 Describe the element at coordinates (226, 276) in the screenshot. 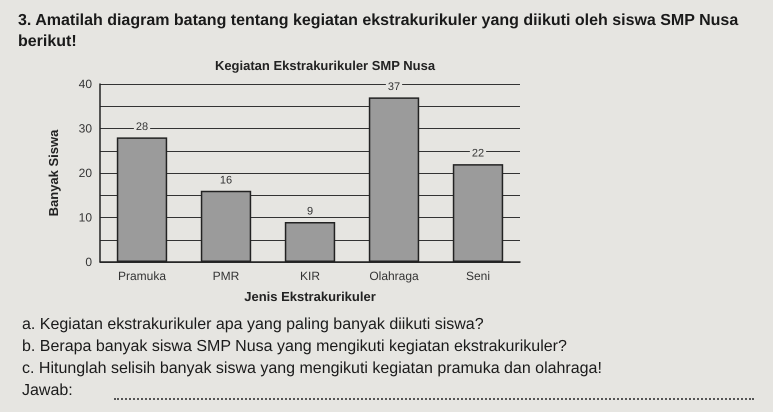

I see `x-tick-label: PMR` at that location.